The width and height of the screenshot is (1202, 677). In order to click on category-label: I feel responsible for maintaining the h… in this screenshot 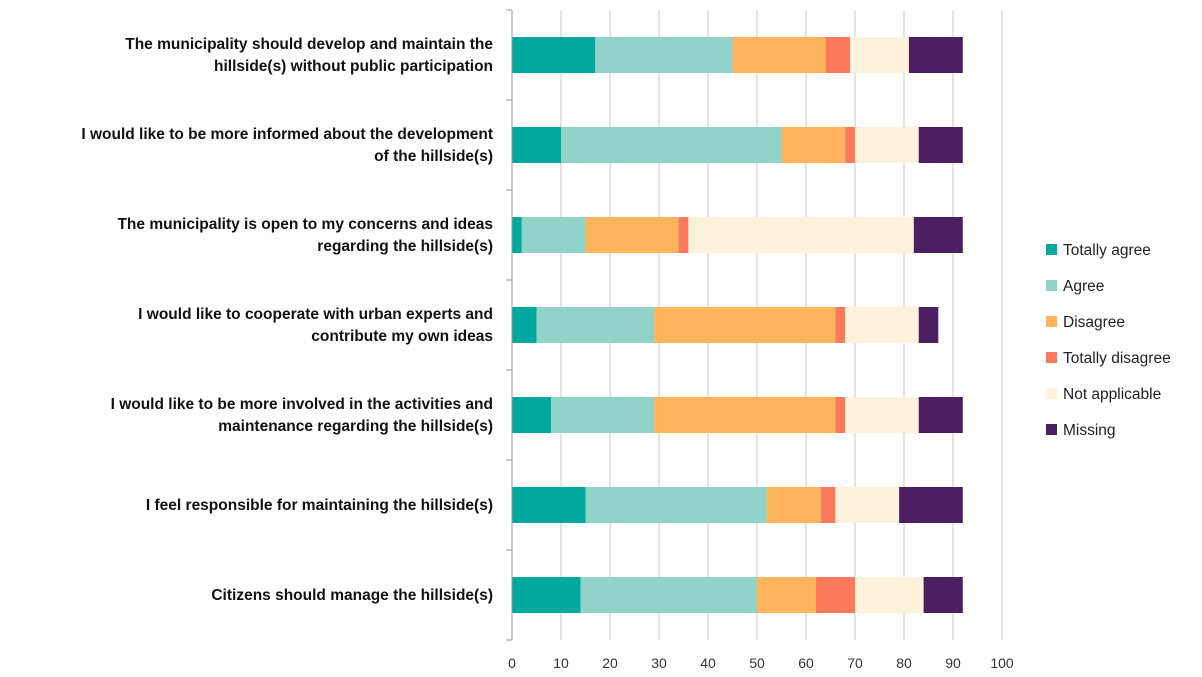, I will do `click(319, 505)`.